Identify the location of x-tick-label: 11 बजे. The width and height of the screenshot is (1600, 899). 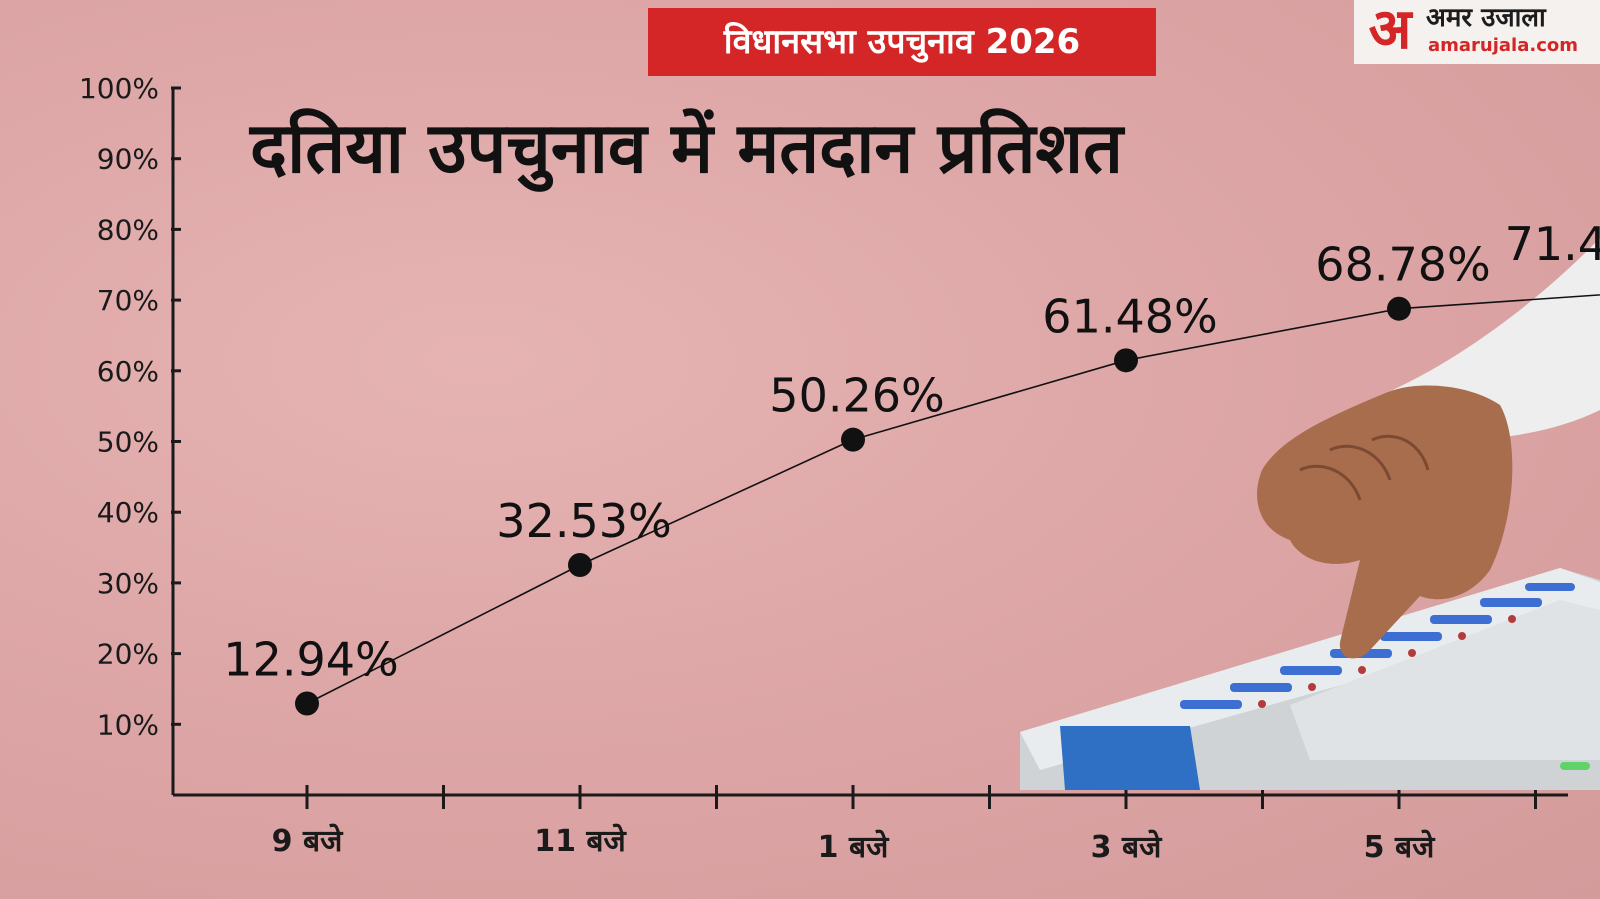
(580, 841).